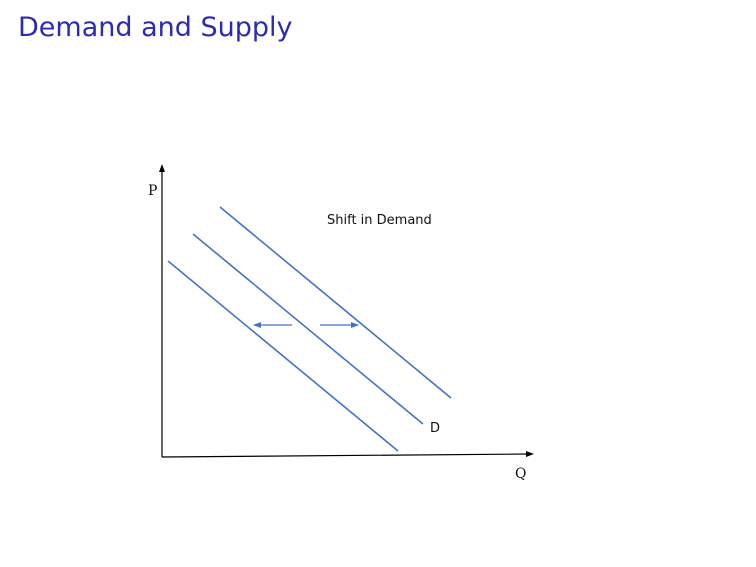  Describe the element at coordinates (347, 454) in the screenshot. I see `x-axis` at that location.